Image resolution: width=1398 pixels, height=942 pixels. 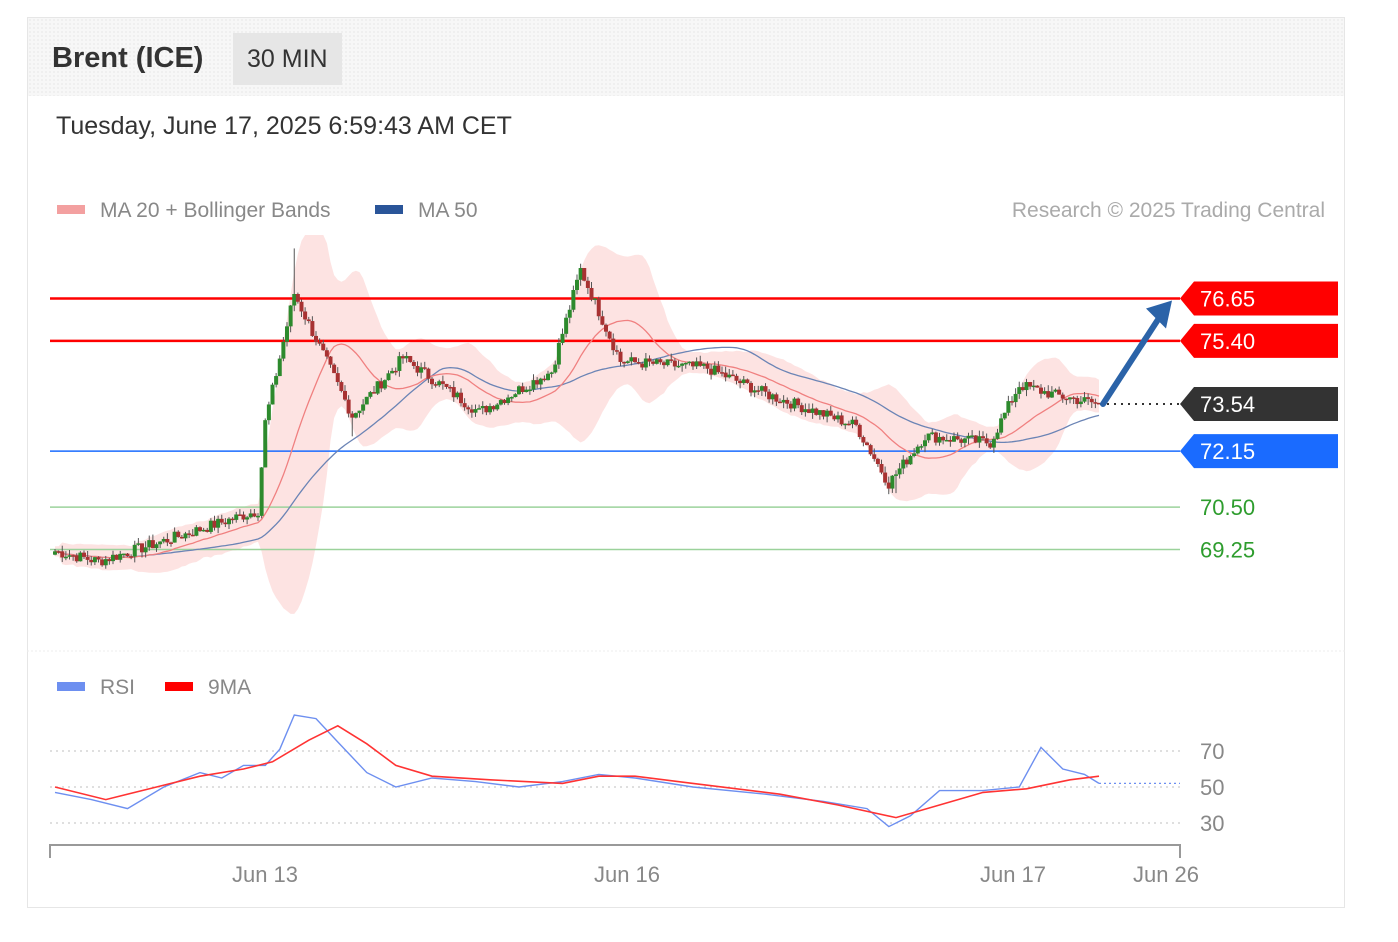 I want to click on rsi-ma-legend-label: 9MA, so click(x=229, y=687).